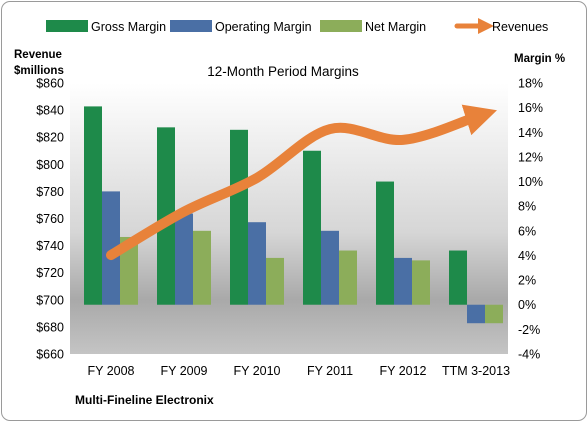 This screenshot has height=422, width=588. I want to click on legend-swatch-gross-margin, so click(67, 26).